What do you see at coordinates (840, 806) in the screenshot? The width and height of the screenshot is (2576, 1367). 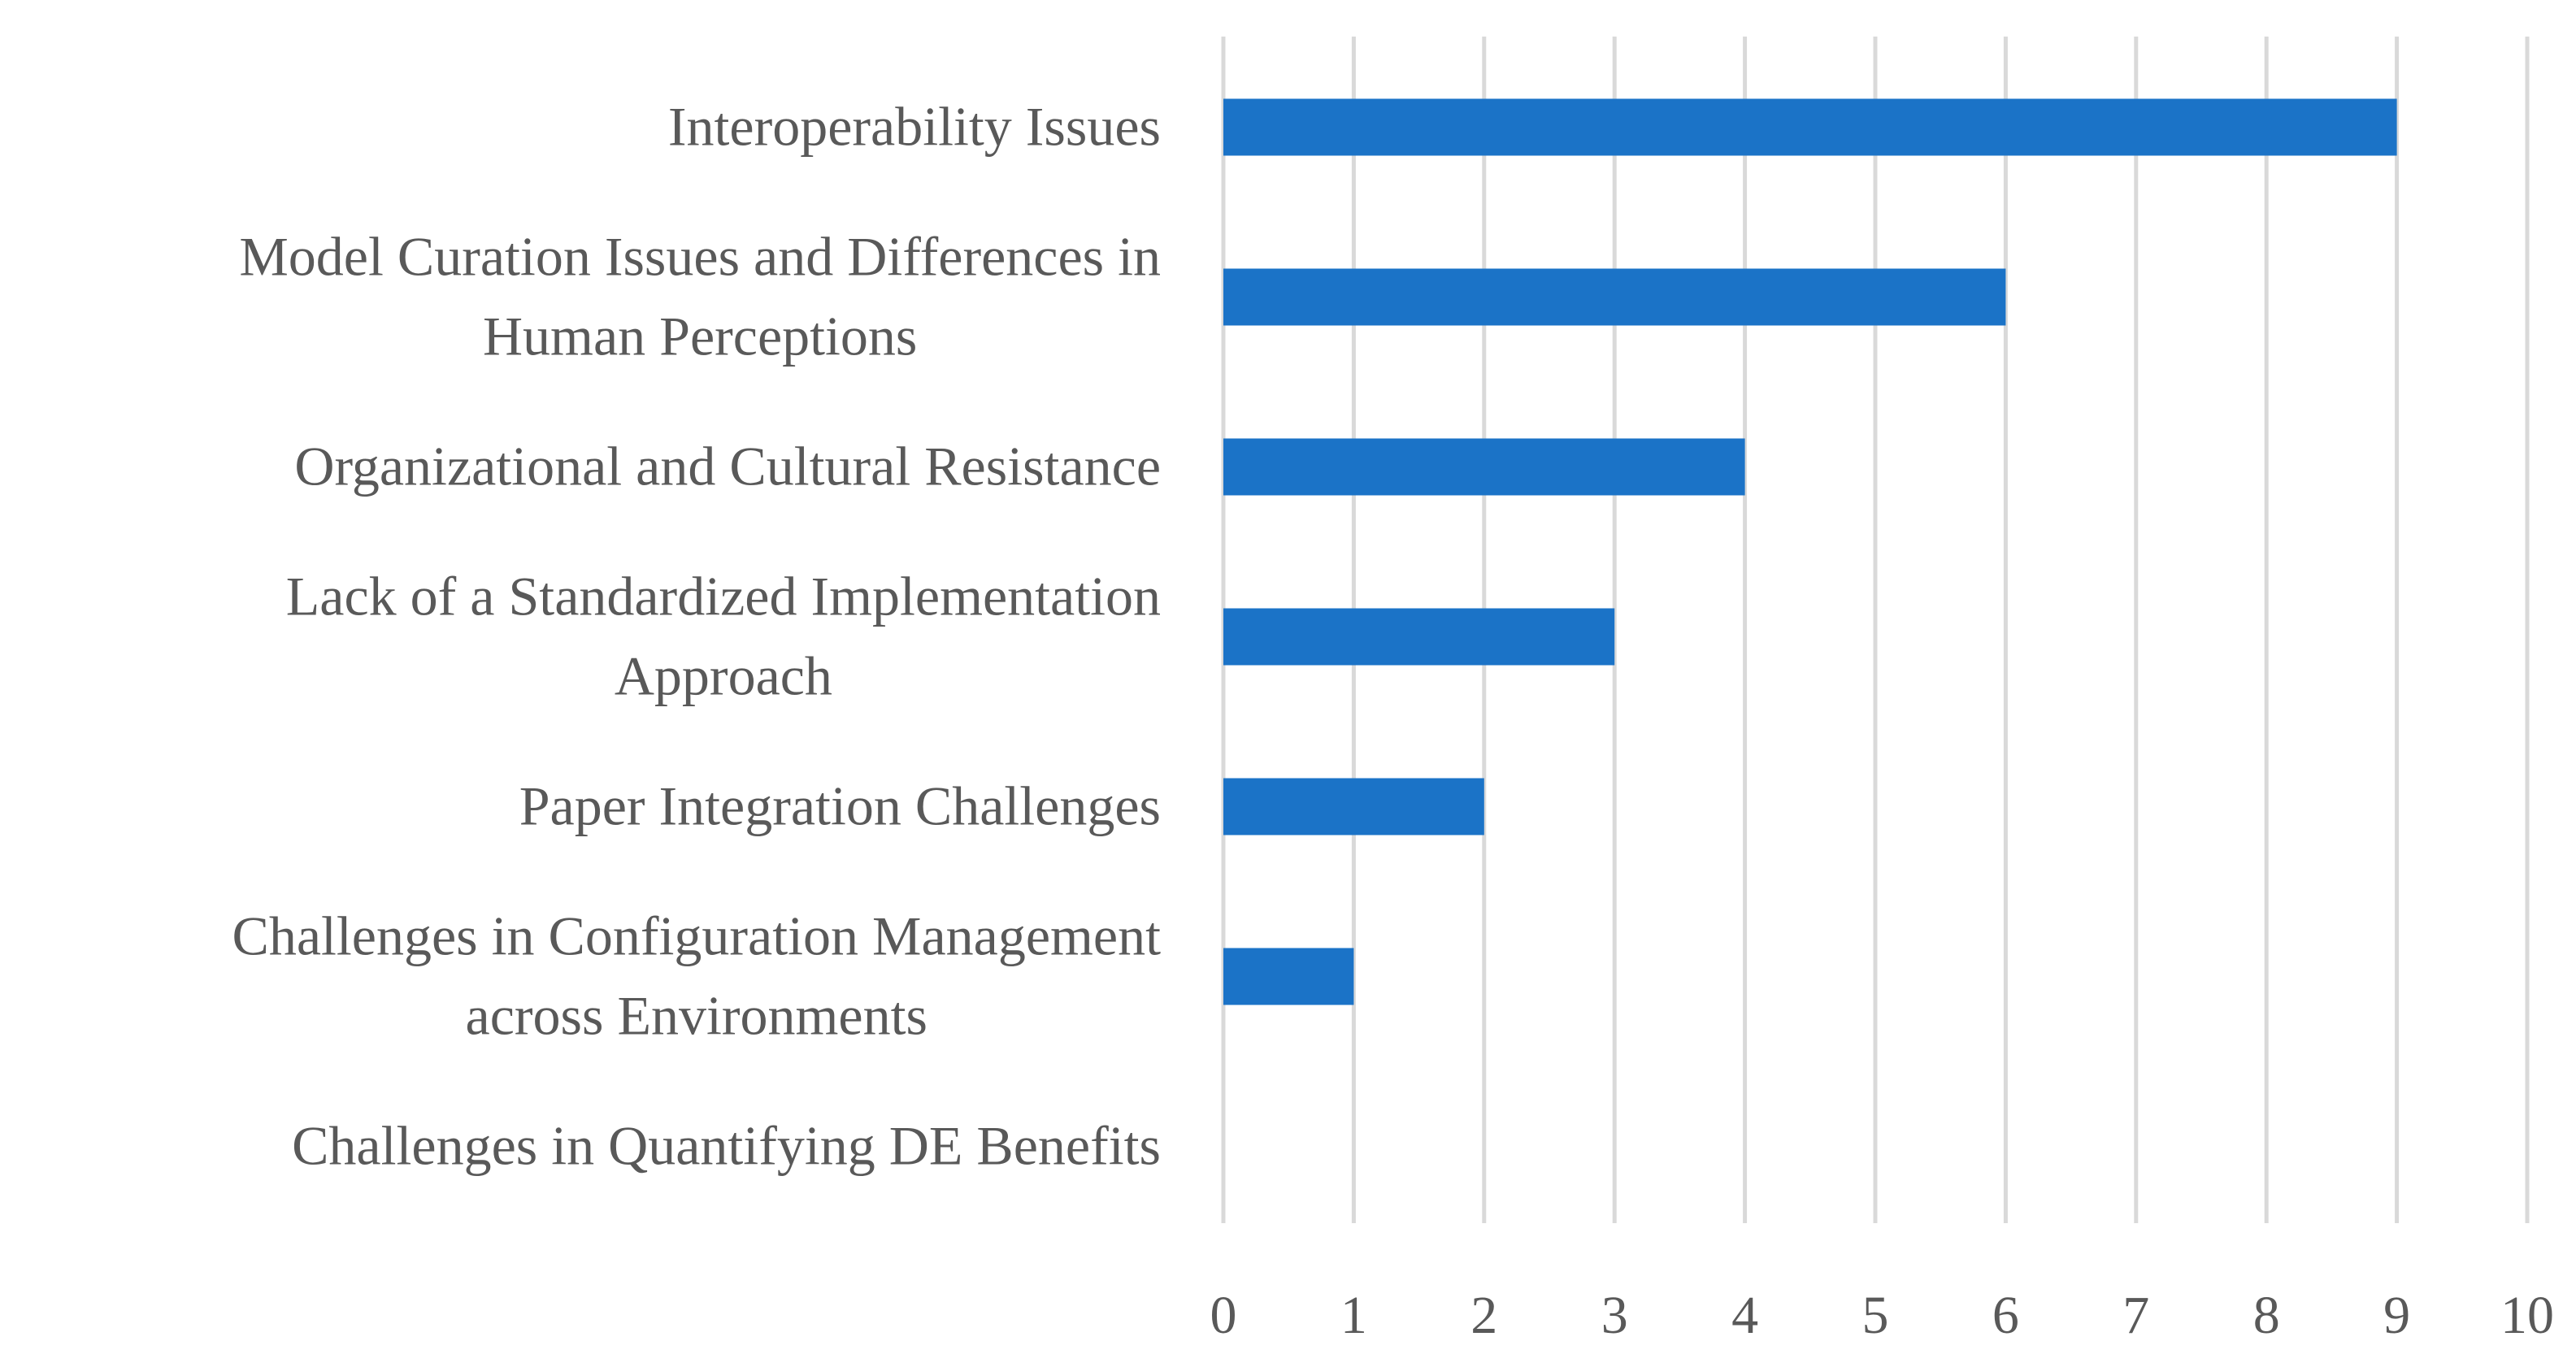 I see `category-label: Paper Integration Challenges` at bounding box center [840, 806].